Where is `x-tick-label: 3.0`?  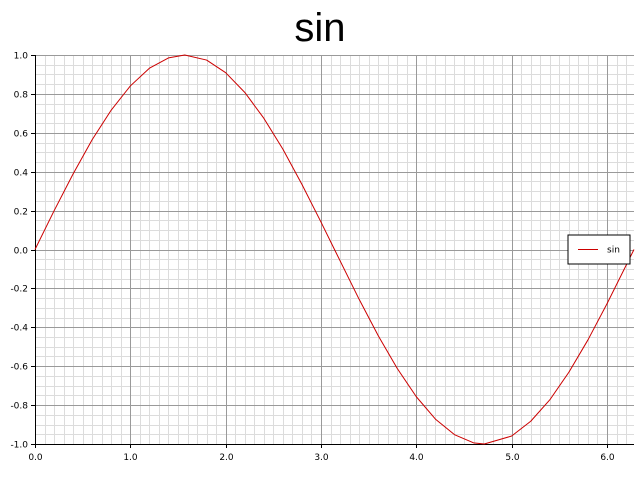
x-tick-label: 3.0 is located at coordinates (321, 458).